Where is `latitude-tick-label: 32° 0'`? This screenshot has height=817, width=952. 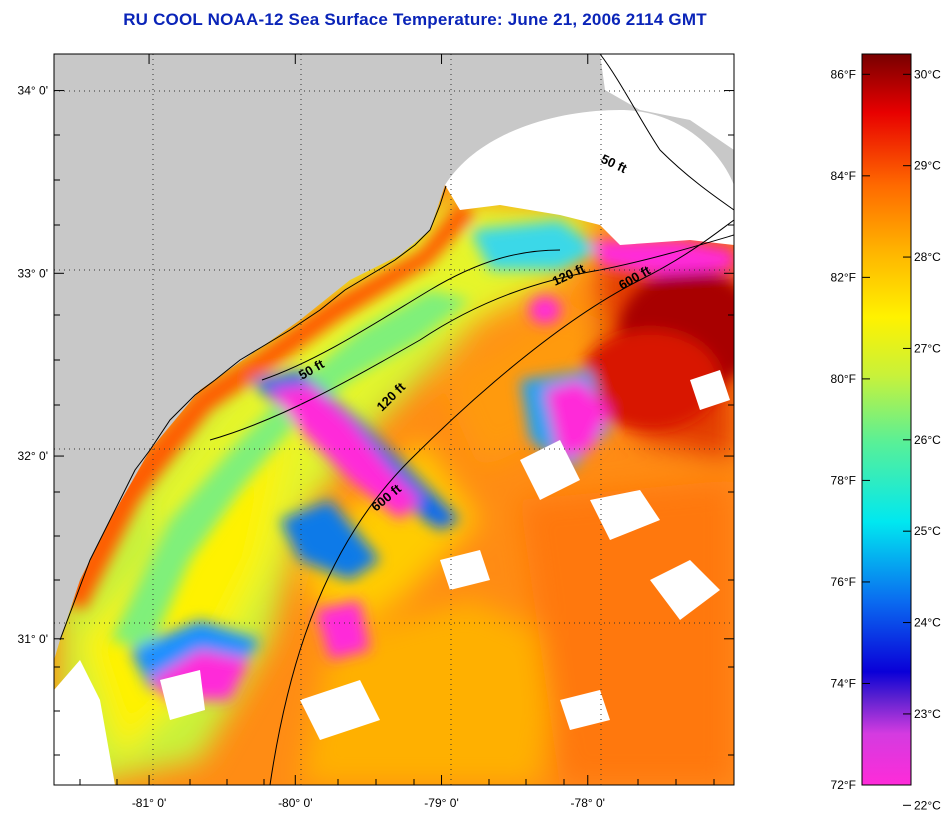
latitude-tick-label: 32° 0' is located at coordinates (33, 456).